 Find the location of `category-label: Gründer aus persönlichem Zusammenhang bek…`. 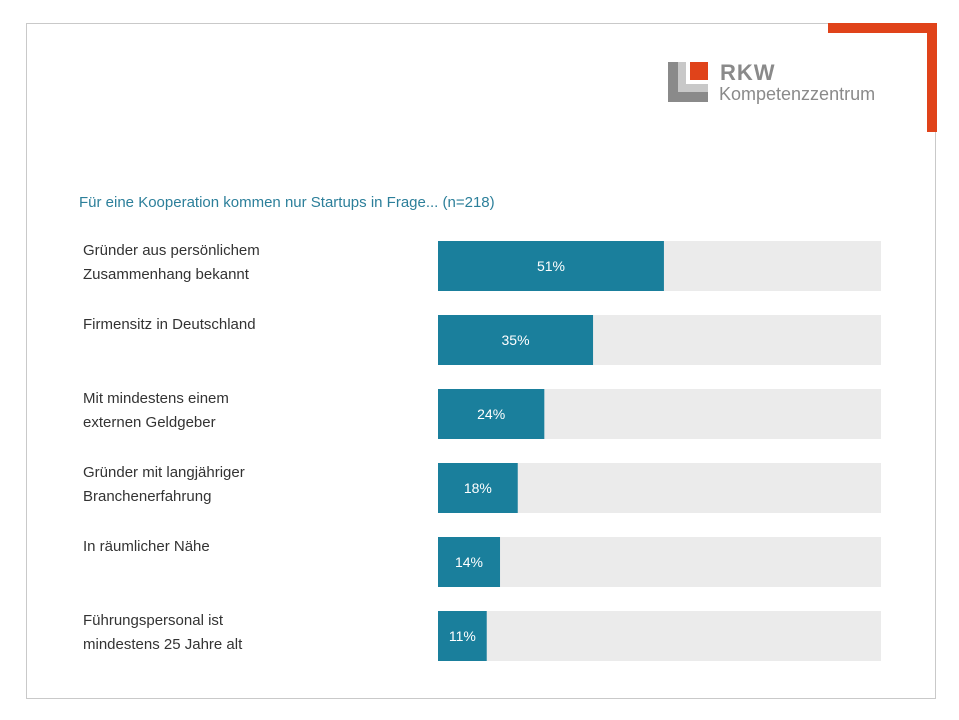

category-label: Gründer aus persönlichem Zusammenhang bek… is located at coordinates (171, 262).